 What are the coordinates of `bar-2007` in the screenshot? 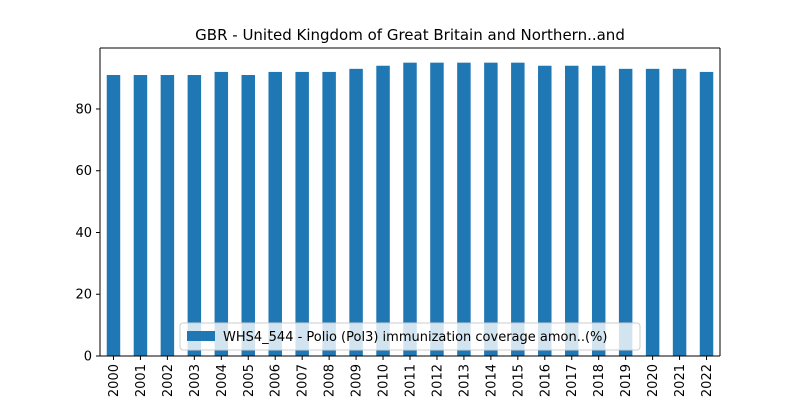 It's located at (302, 214).